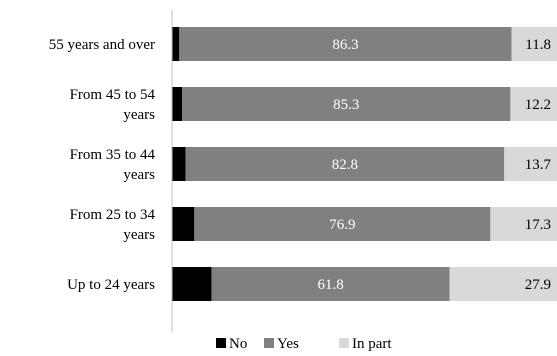 This screenshot has width=557, height=356. What do you see at coordinates (538, 165) in the screenshot?
I see `data-label: 13.7` at bounding box center [538, 165].